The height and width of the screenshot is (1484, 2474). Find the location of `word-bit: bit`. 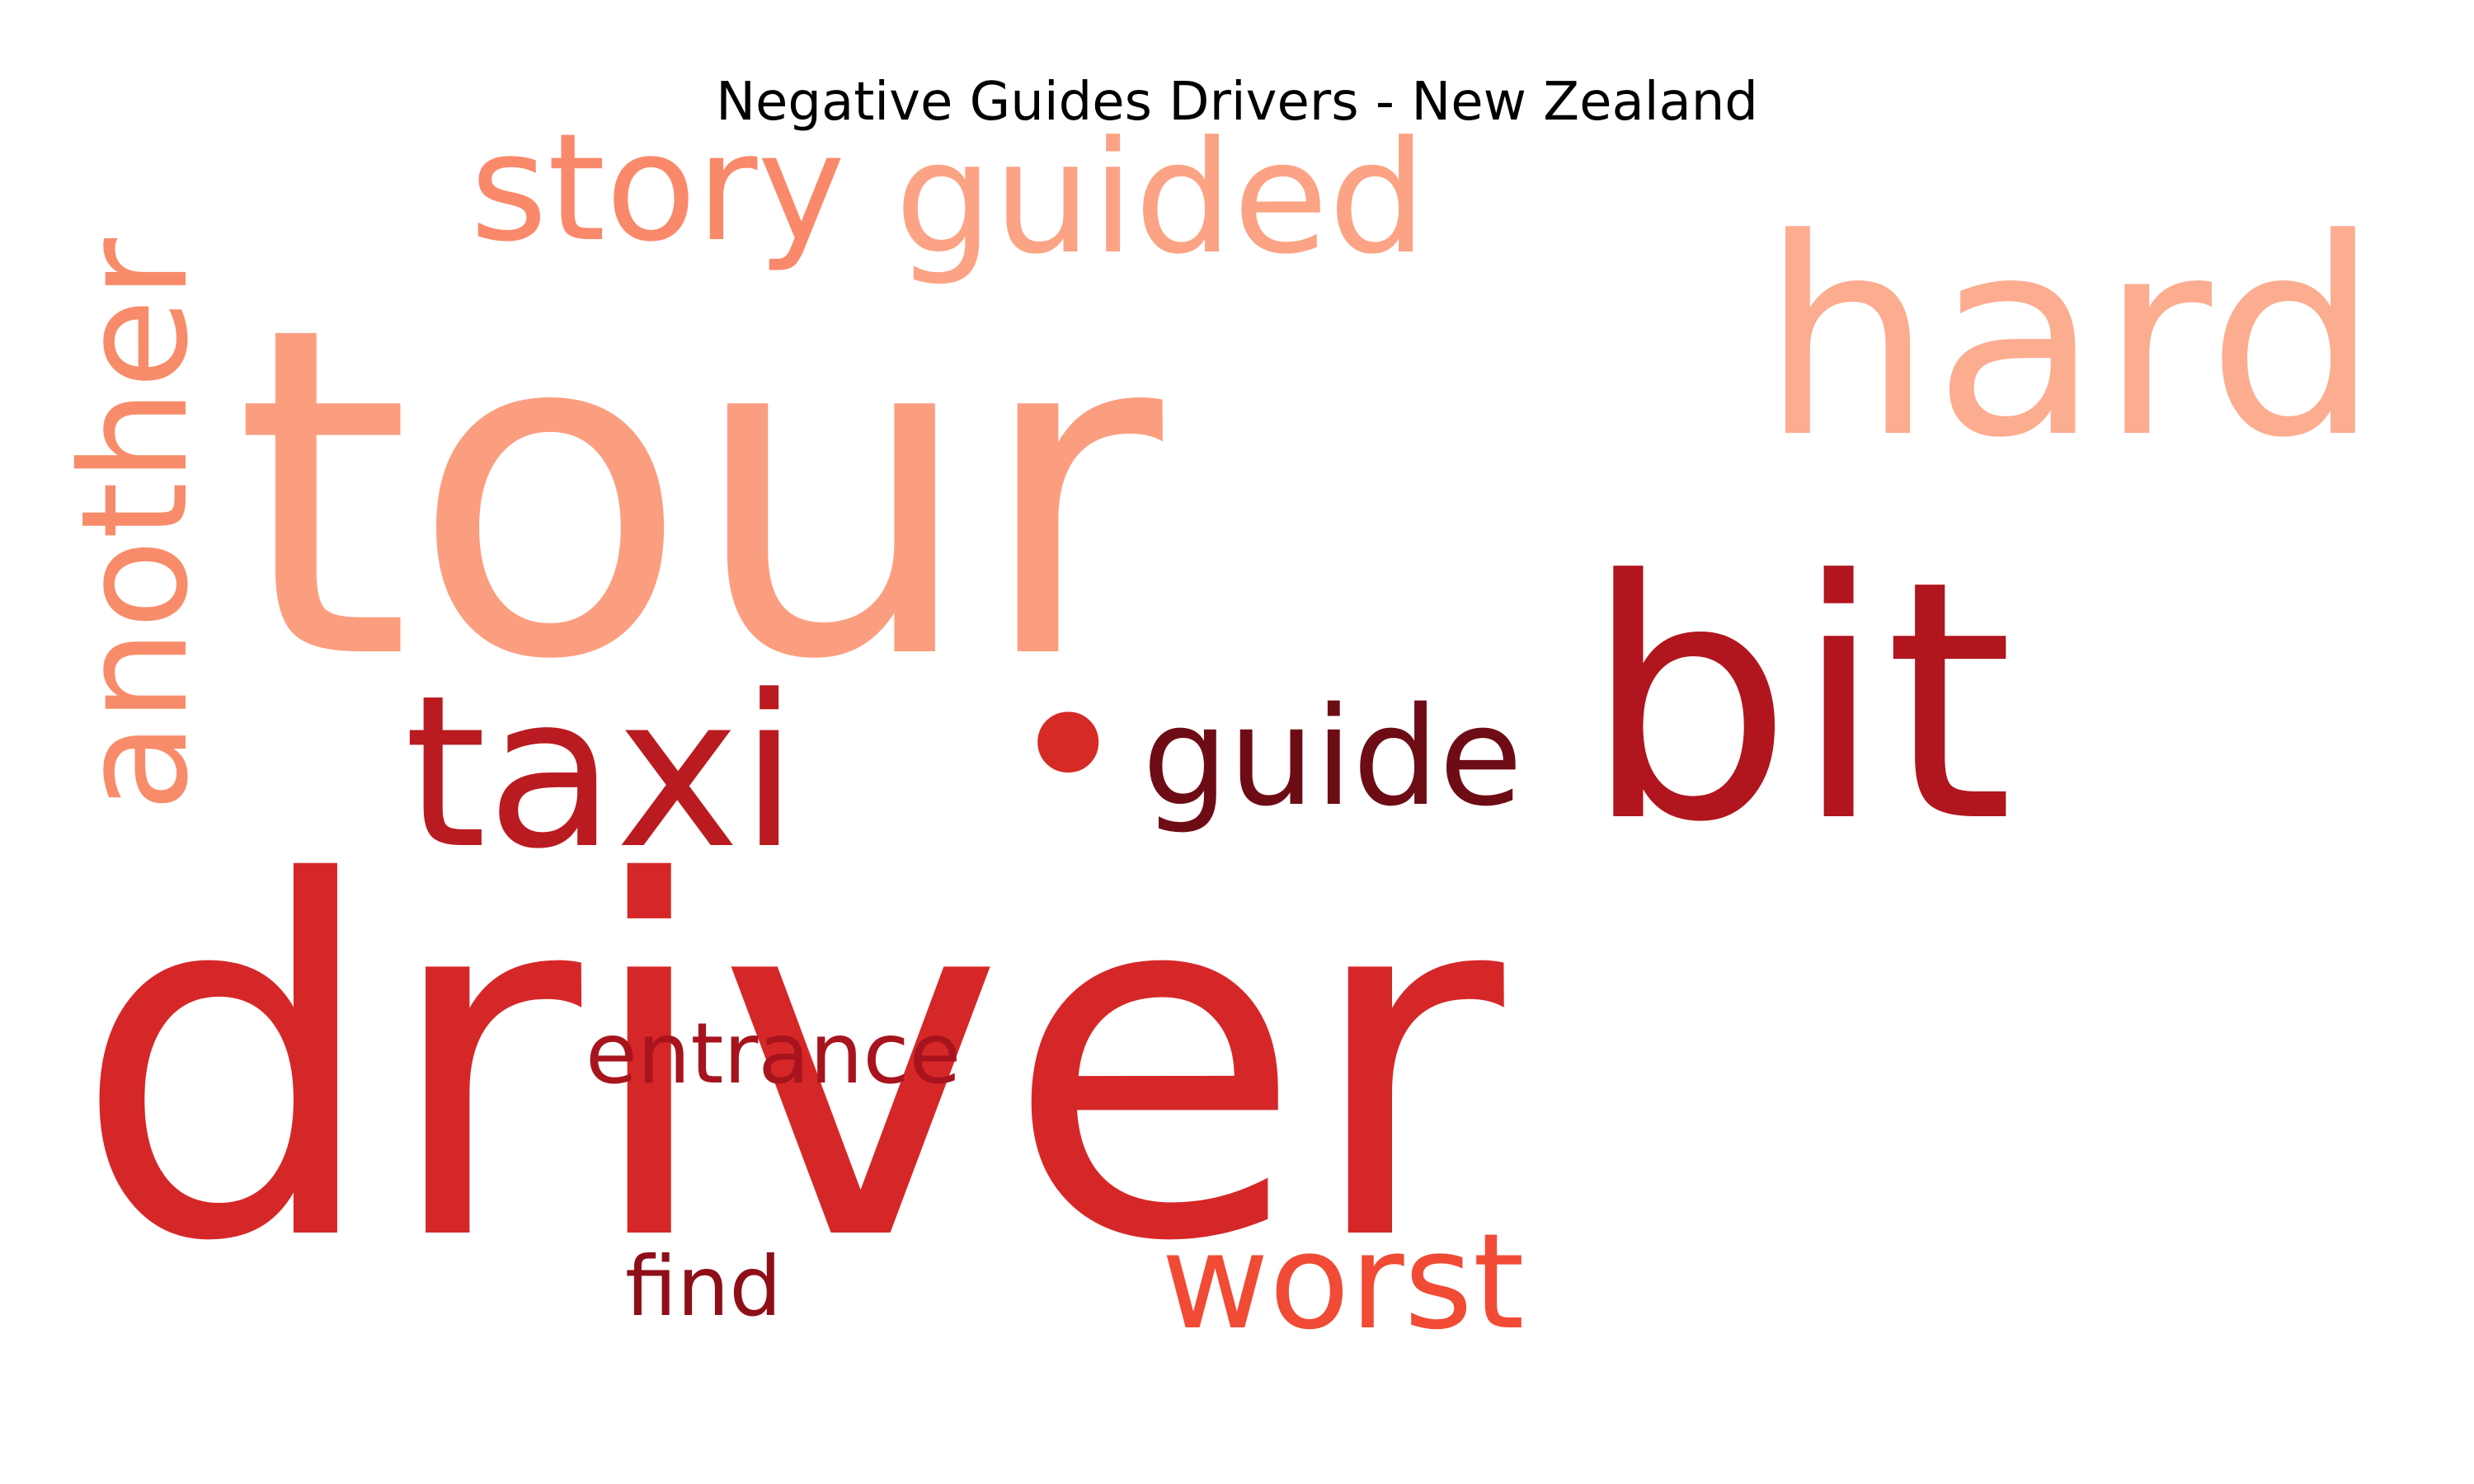

word-bit: bit is located at coordinates (1798, 703).